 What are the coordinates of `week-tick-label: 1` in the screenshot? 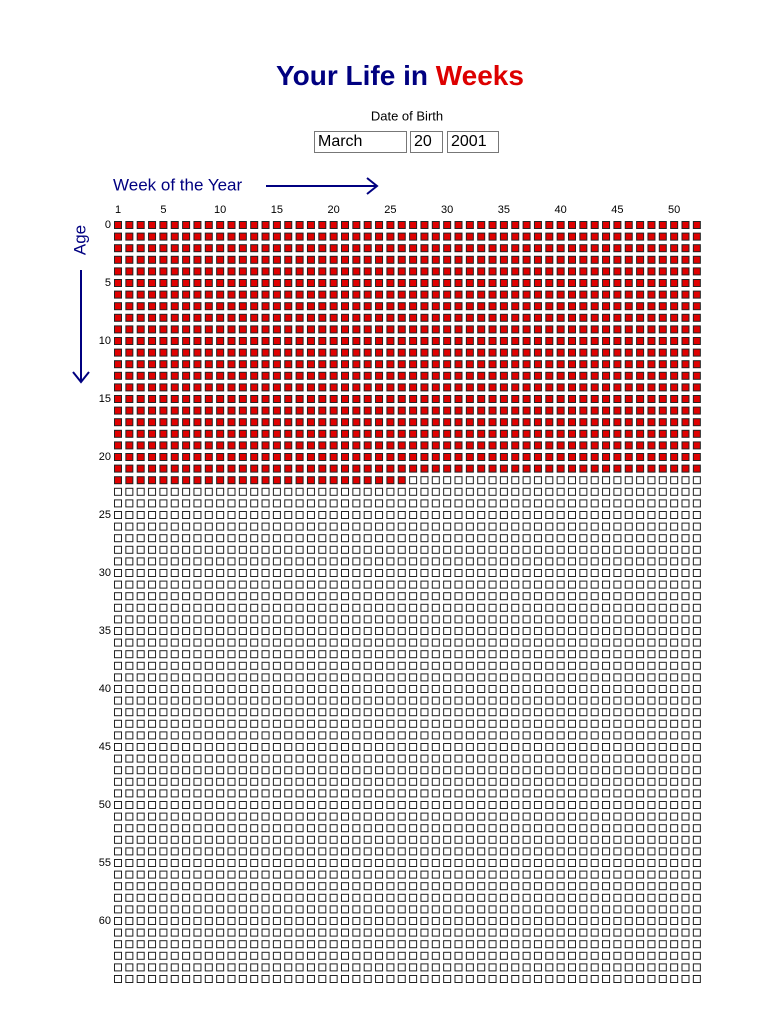 It's located at (118, 210).